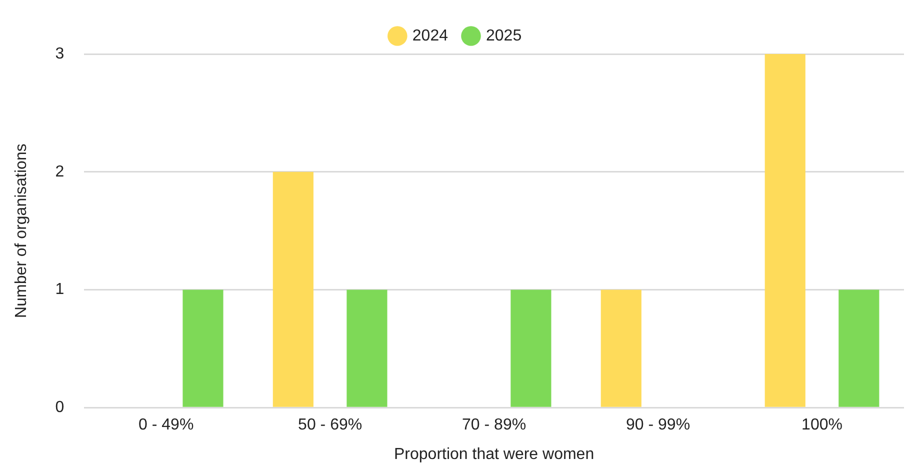 This screenshot has width=912, height=474. I want to click on x-tick-label: 70 - 89%, so click(494, 425).